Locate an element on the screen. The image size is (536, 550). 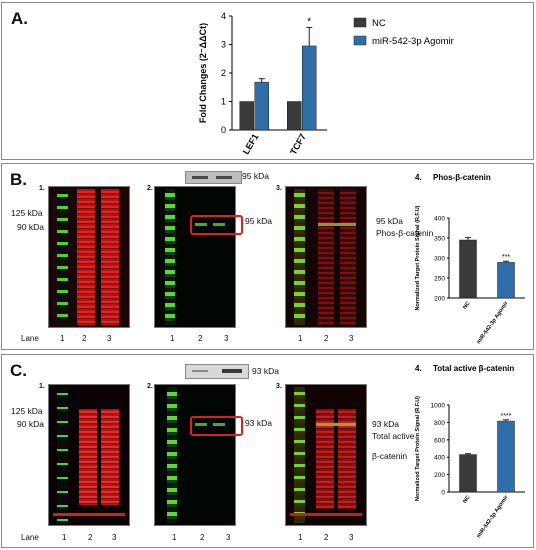
y-tick-label: 1000 is located at coordinates (438, 406).